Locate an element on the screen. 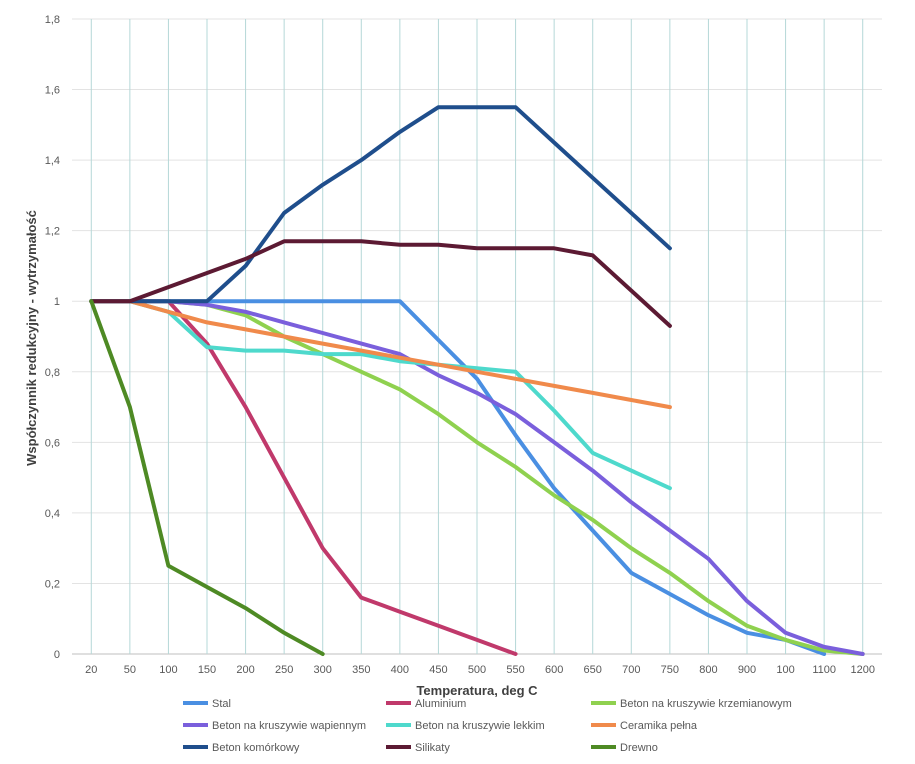  y-tick-label: 0 is located at coordinates (57, 655).